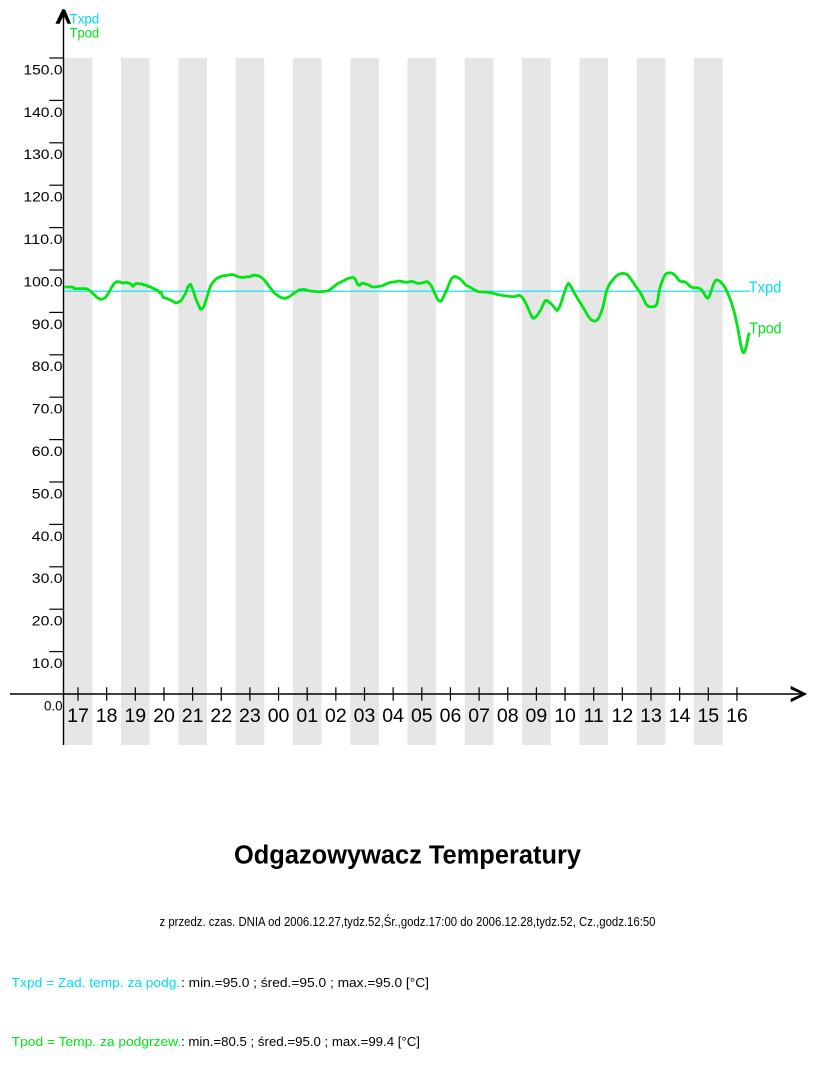 The image size is (815, 1067). I want to click on svg-text: 02, so click(336, 716).